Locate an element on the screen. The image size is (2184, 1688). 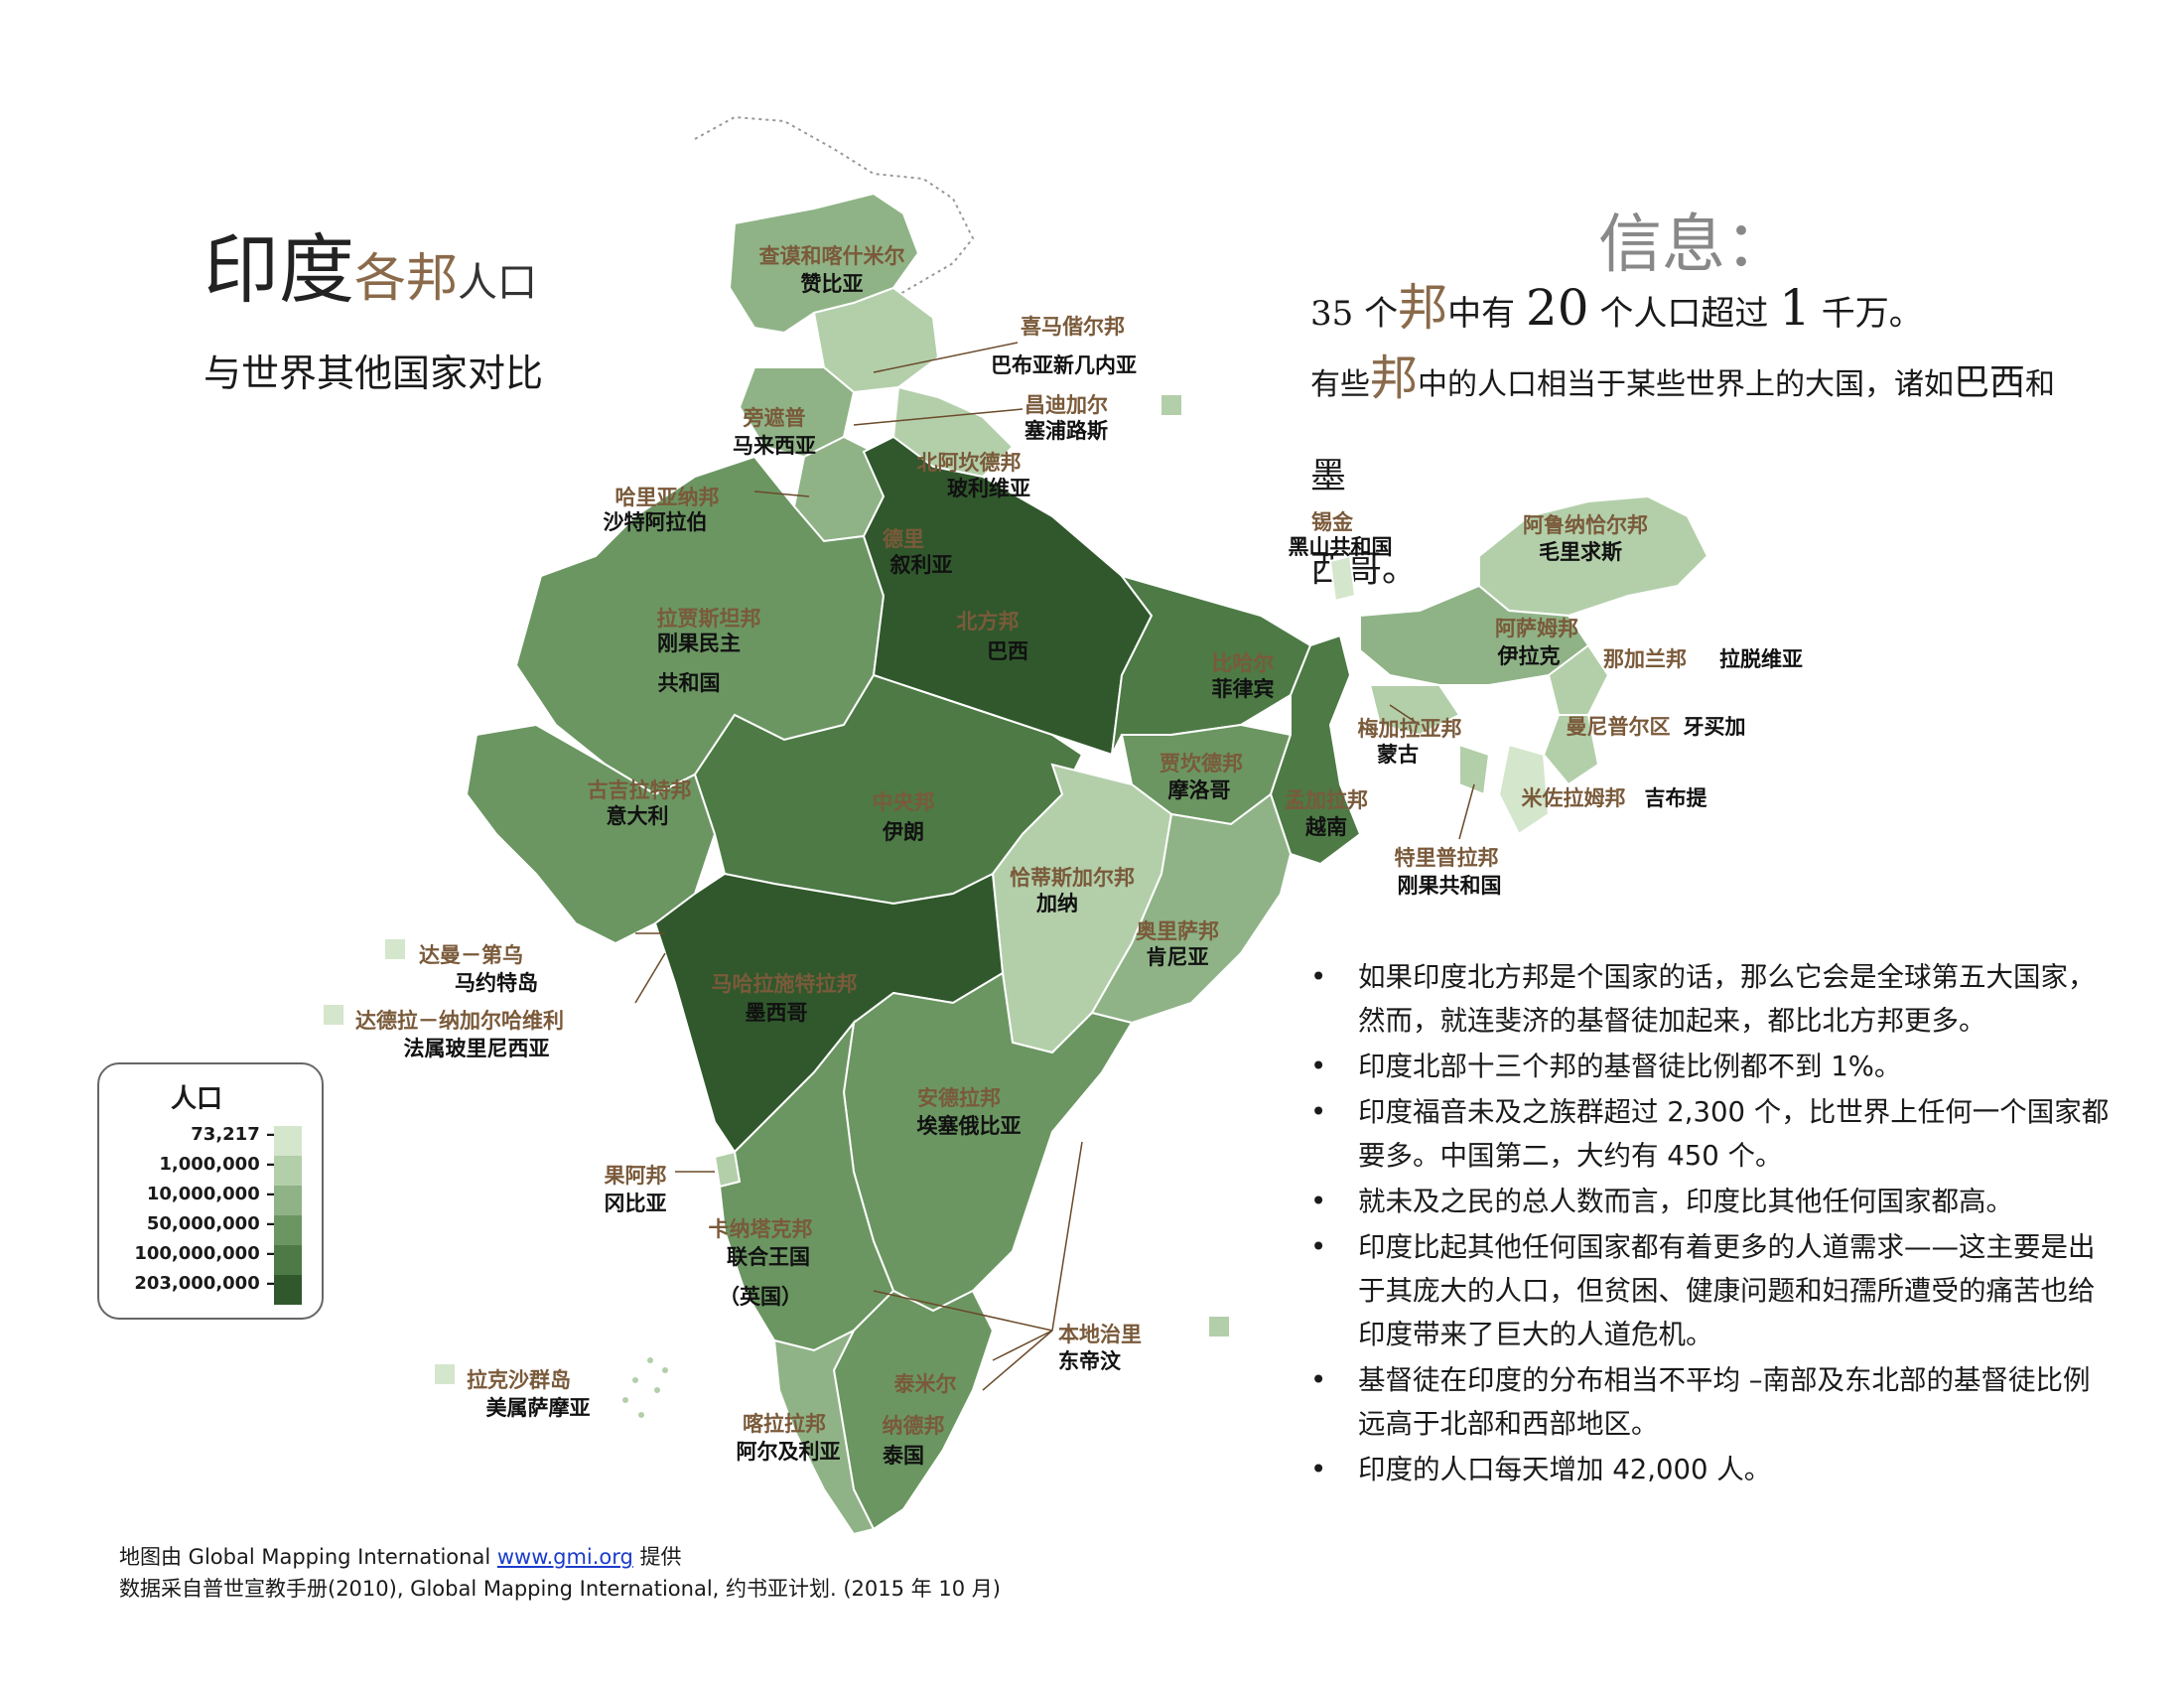
info-line1: 35 个邦中有 20 个人口超过 1 千万。 is located at coordinates (1616, 304).